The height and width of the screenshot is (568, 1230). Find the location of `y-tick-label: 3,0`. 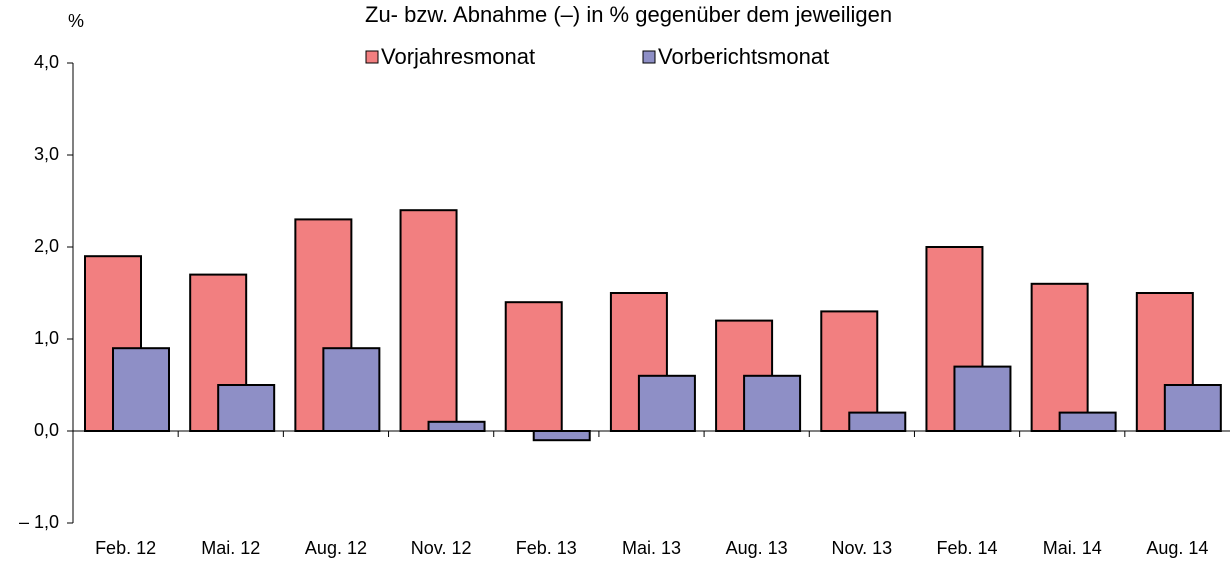

y-tick-label: 3,0 is located at coordinates (46, 154).